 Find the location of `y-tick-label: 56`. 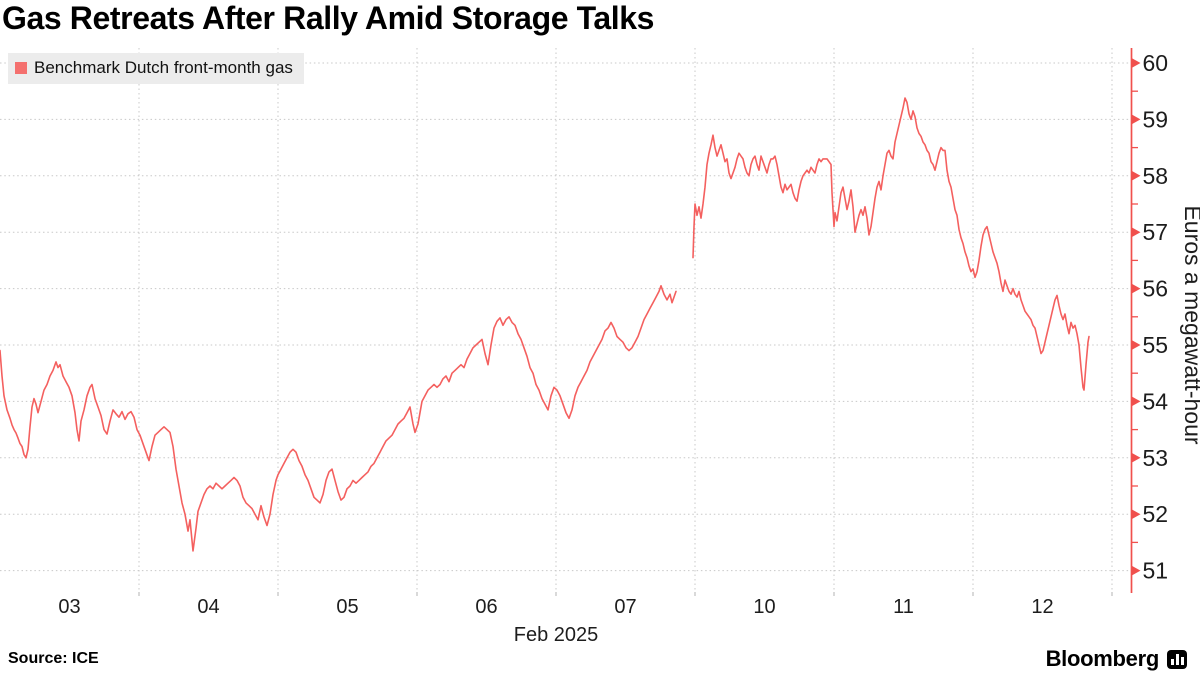

y-tick-label: 56 is located at coordinates (1156, 289).